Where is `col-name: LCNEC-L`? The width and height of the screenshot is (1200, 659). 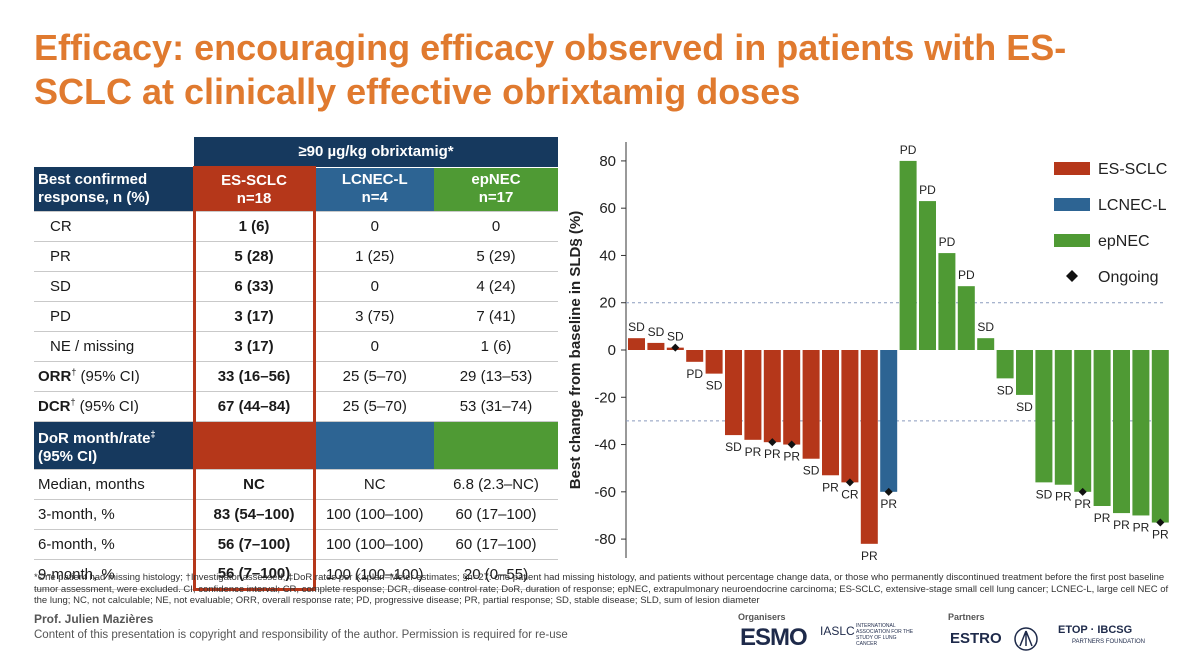 col-name: LCNEC-L is located at coordinates (374, 179).